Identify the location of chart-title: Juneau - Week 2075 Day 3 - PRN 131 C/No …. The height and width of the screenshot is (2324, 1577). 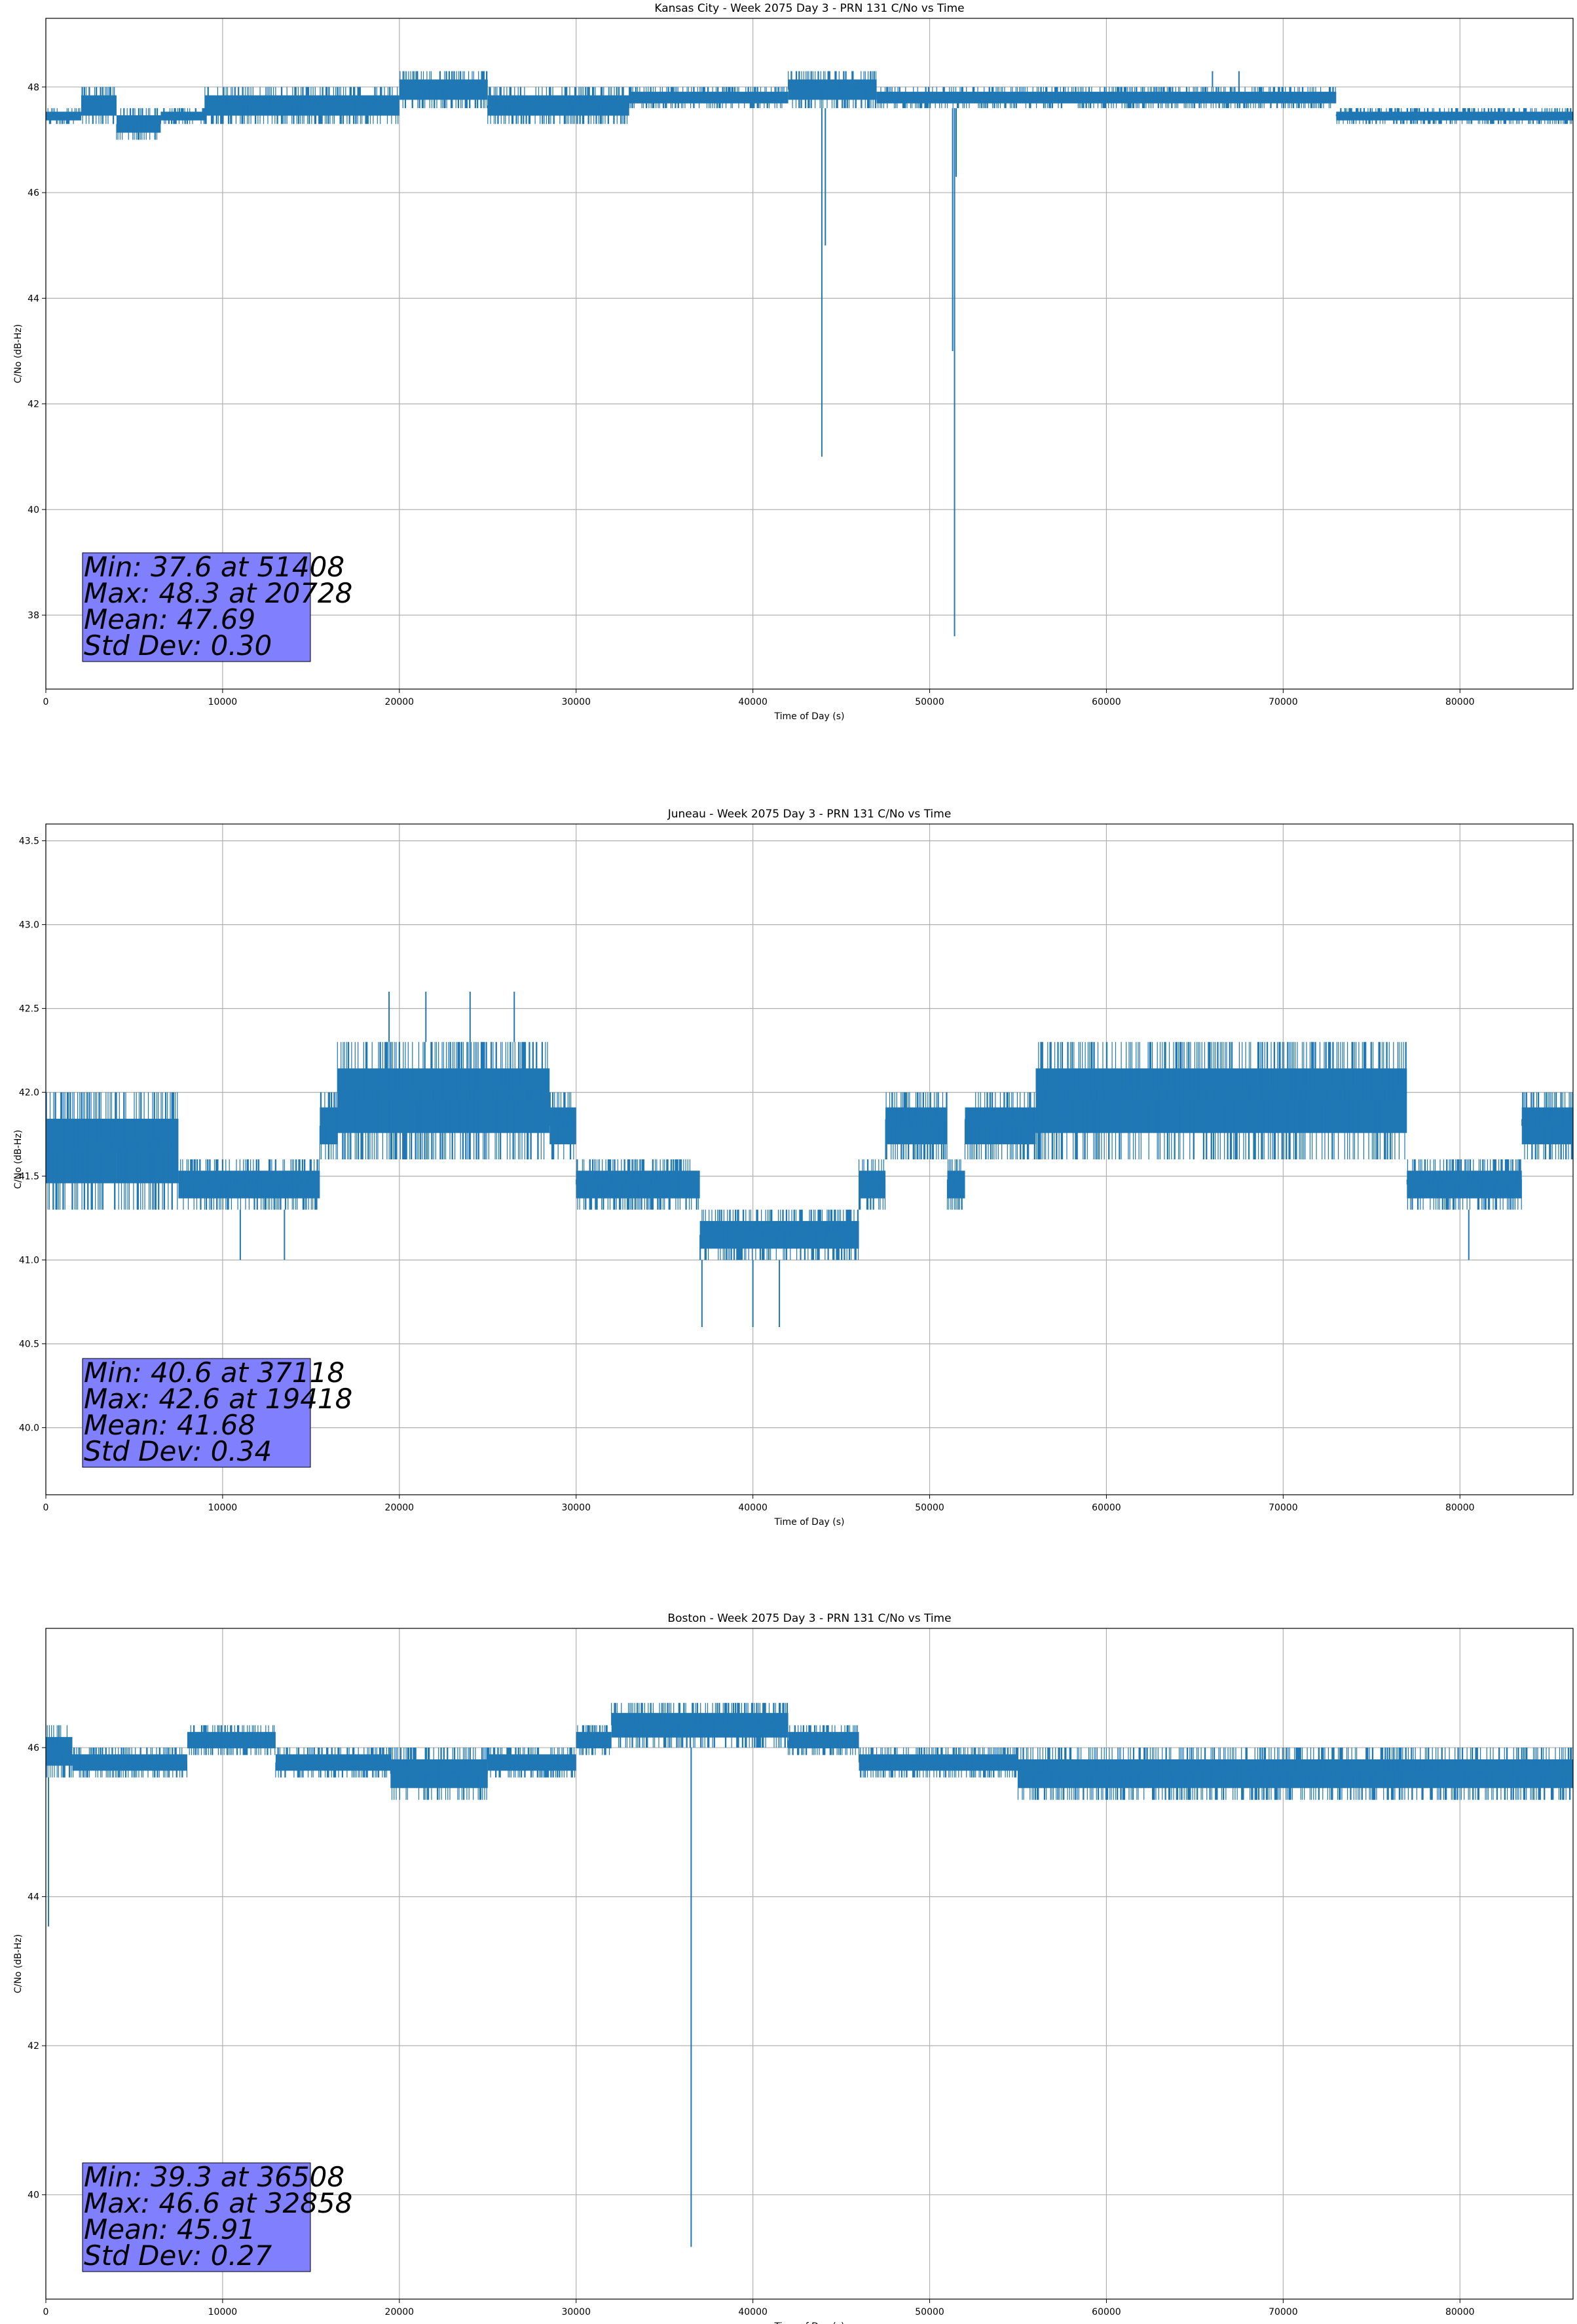
(809, 814).